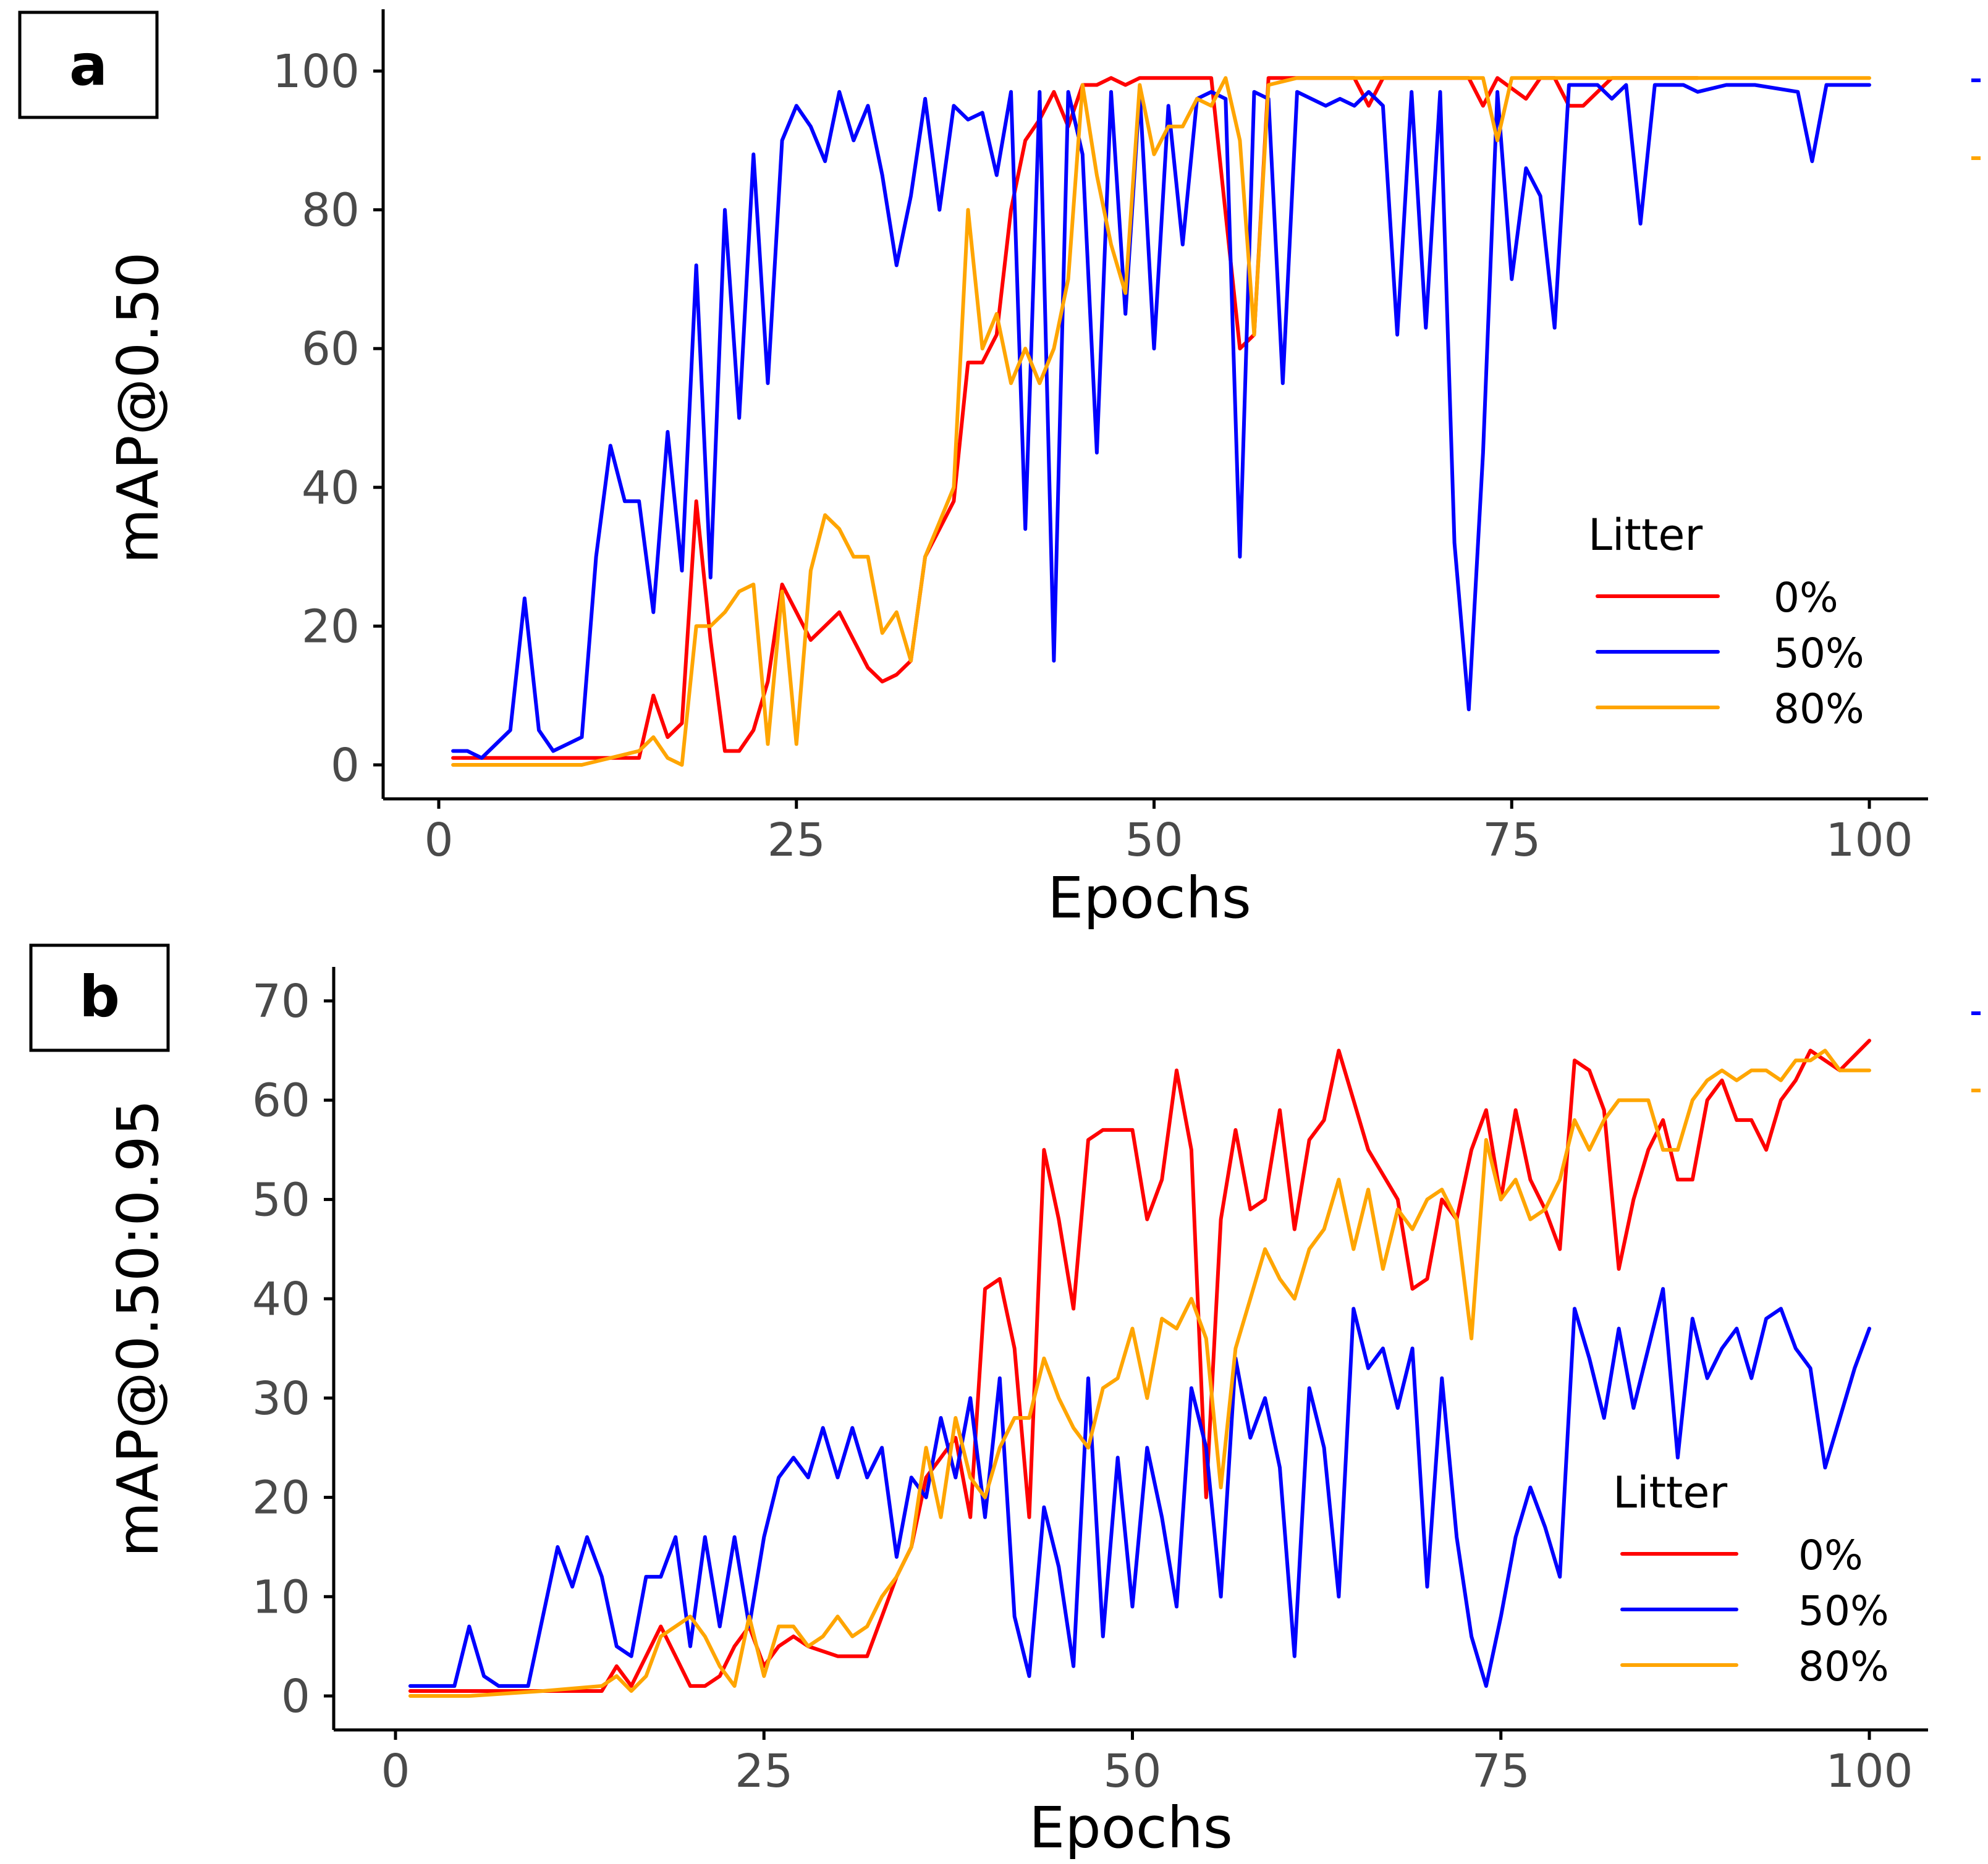 This screenshot has width=1988, height=1864. I want to click on panel-b-y-tick-label-0: 0, so click(295, 1696).